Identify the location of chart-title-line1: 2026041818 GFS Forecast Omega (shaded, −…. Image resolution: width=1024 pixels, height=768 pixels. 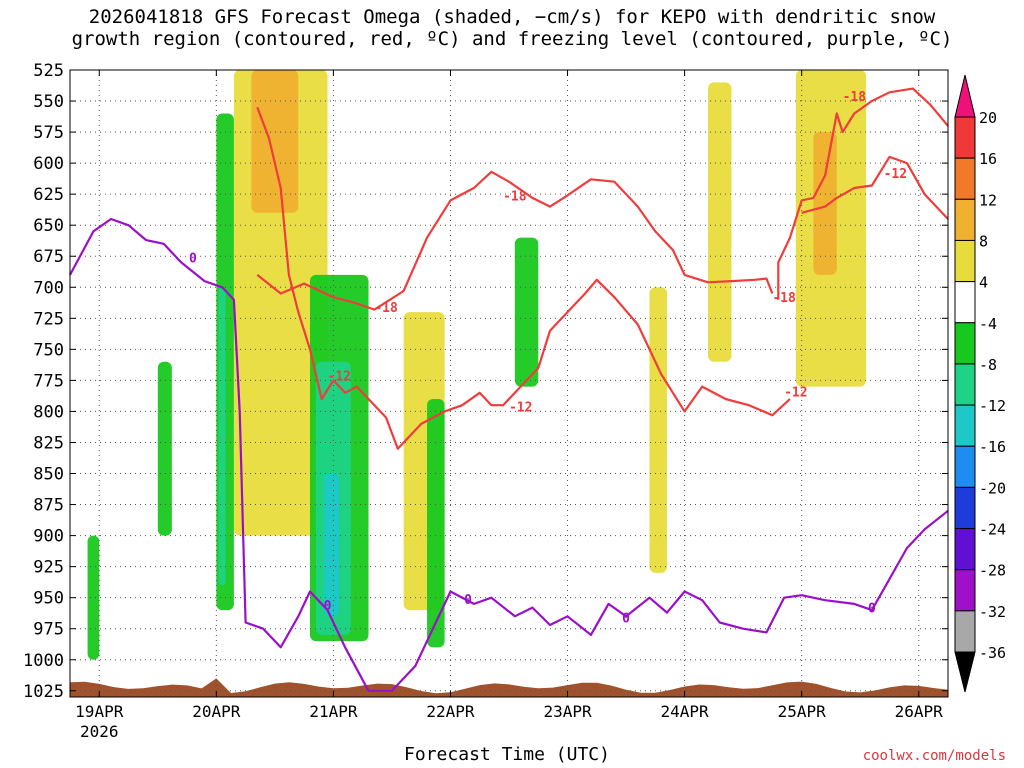
(512, 17).